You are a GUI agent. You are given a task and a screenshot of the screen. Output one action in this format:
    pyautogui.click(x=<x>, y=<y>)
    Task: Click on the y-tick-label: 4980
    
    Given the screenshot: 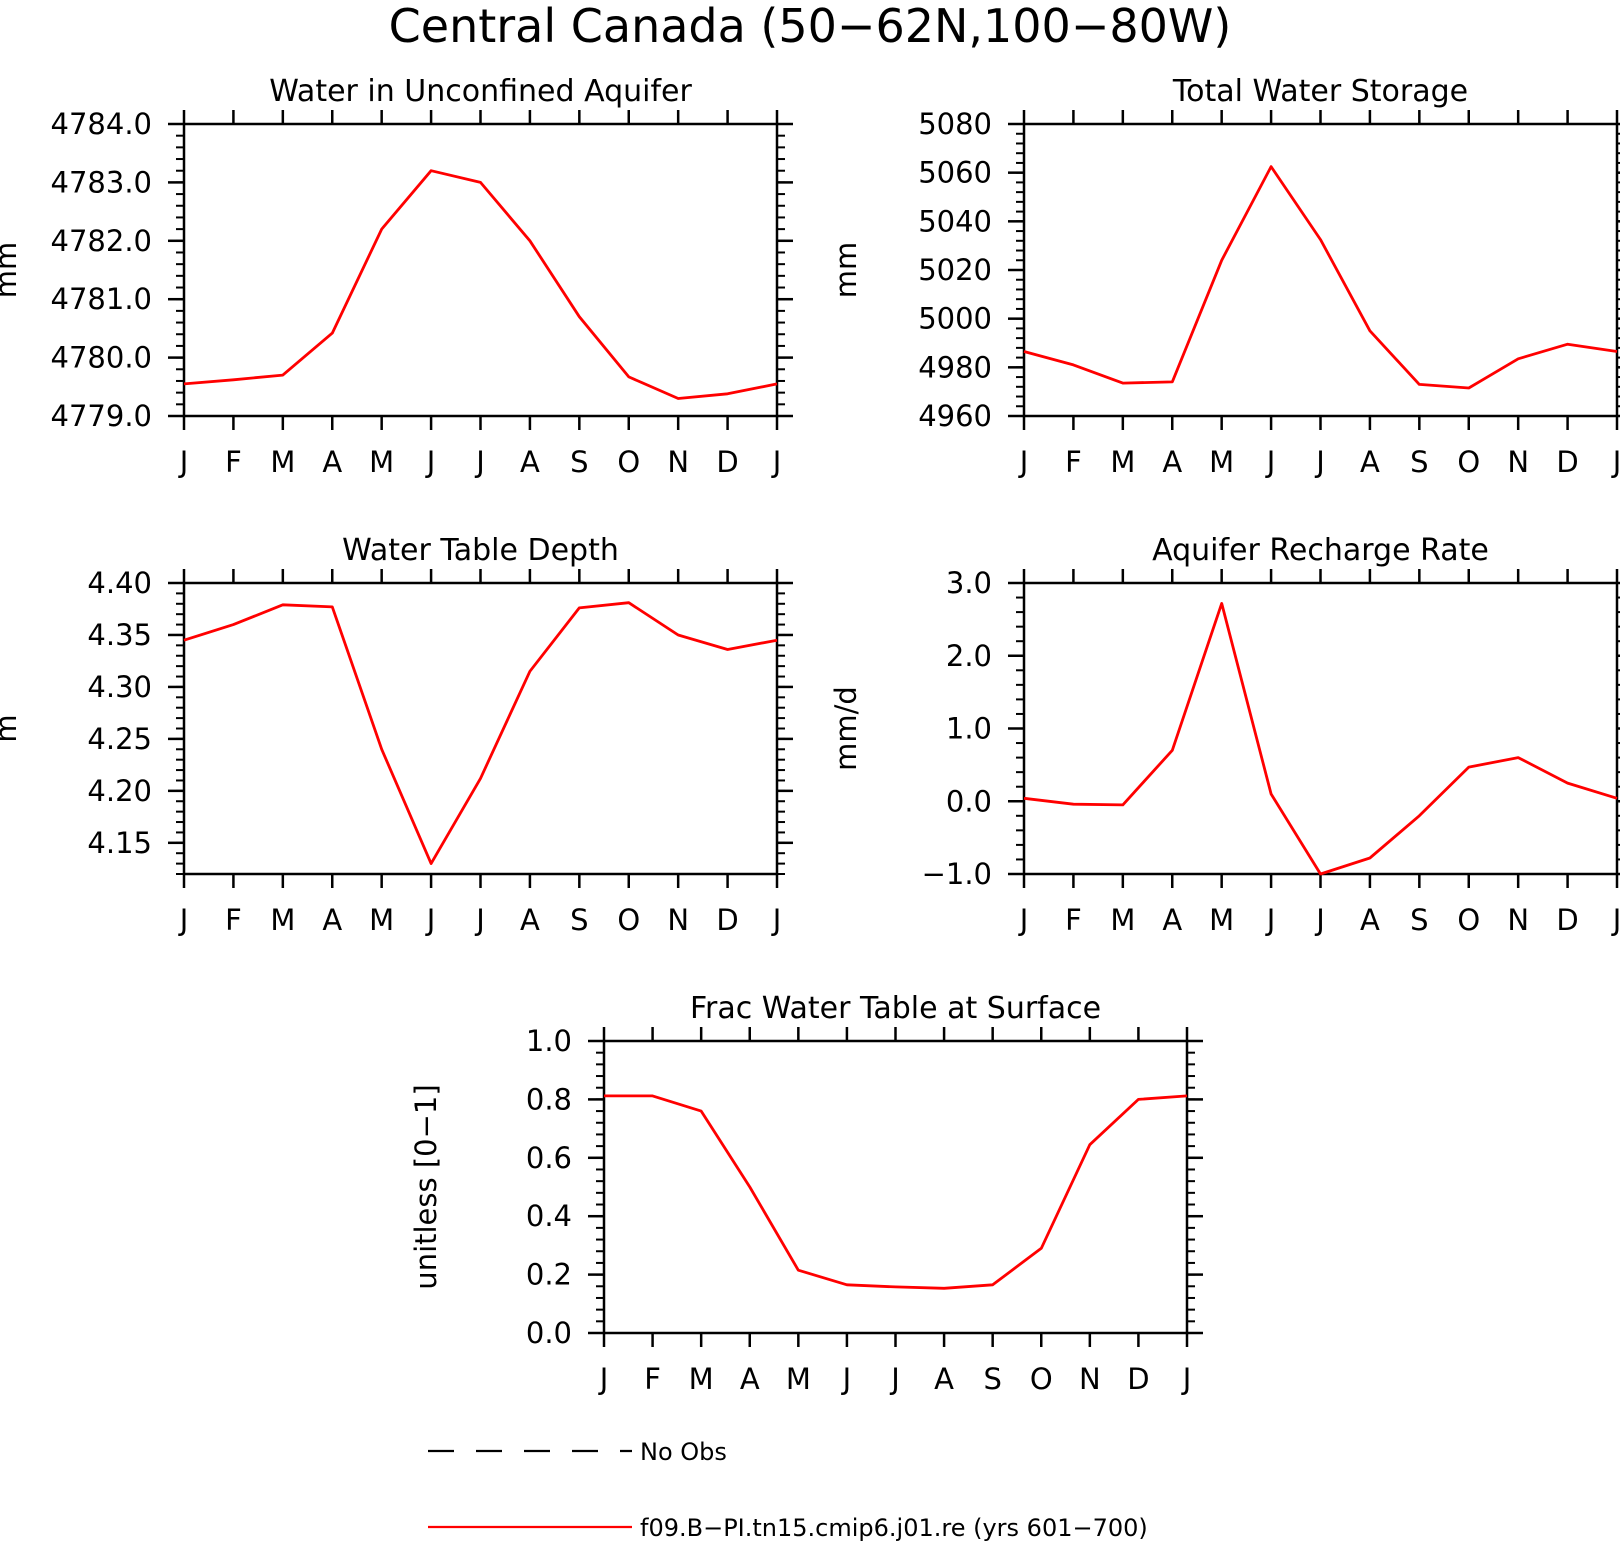 What is the action you would take?
    pyautogui.click(x=955, y=367)
    